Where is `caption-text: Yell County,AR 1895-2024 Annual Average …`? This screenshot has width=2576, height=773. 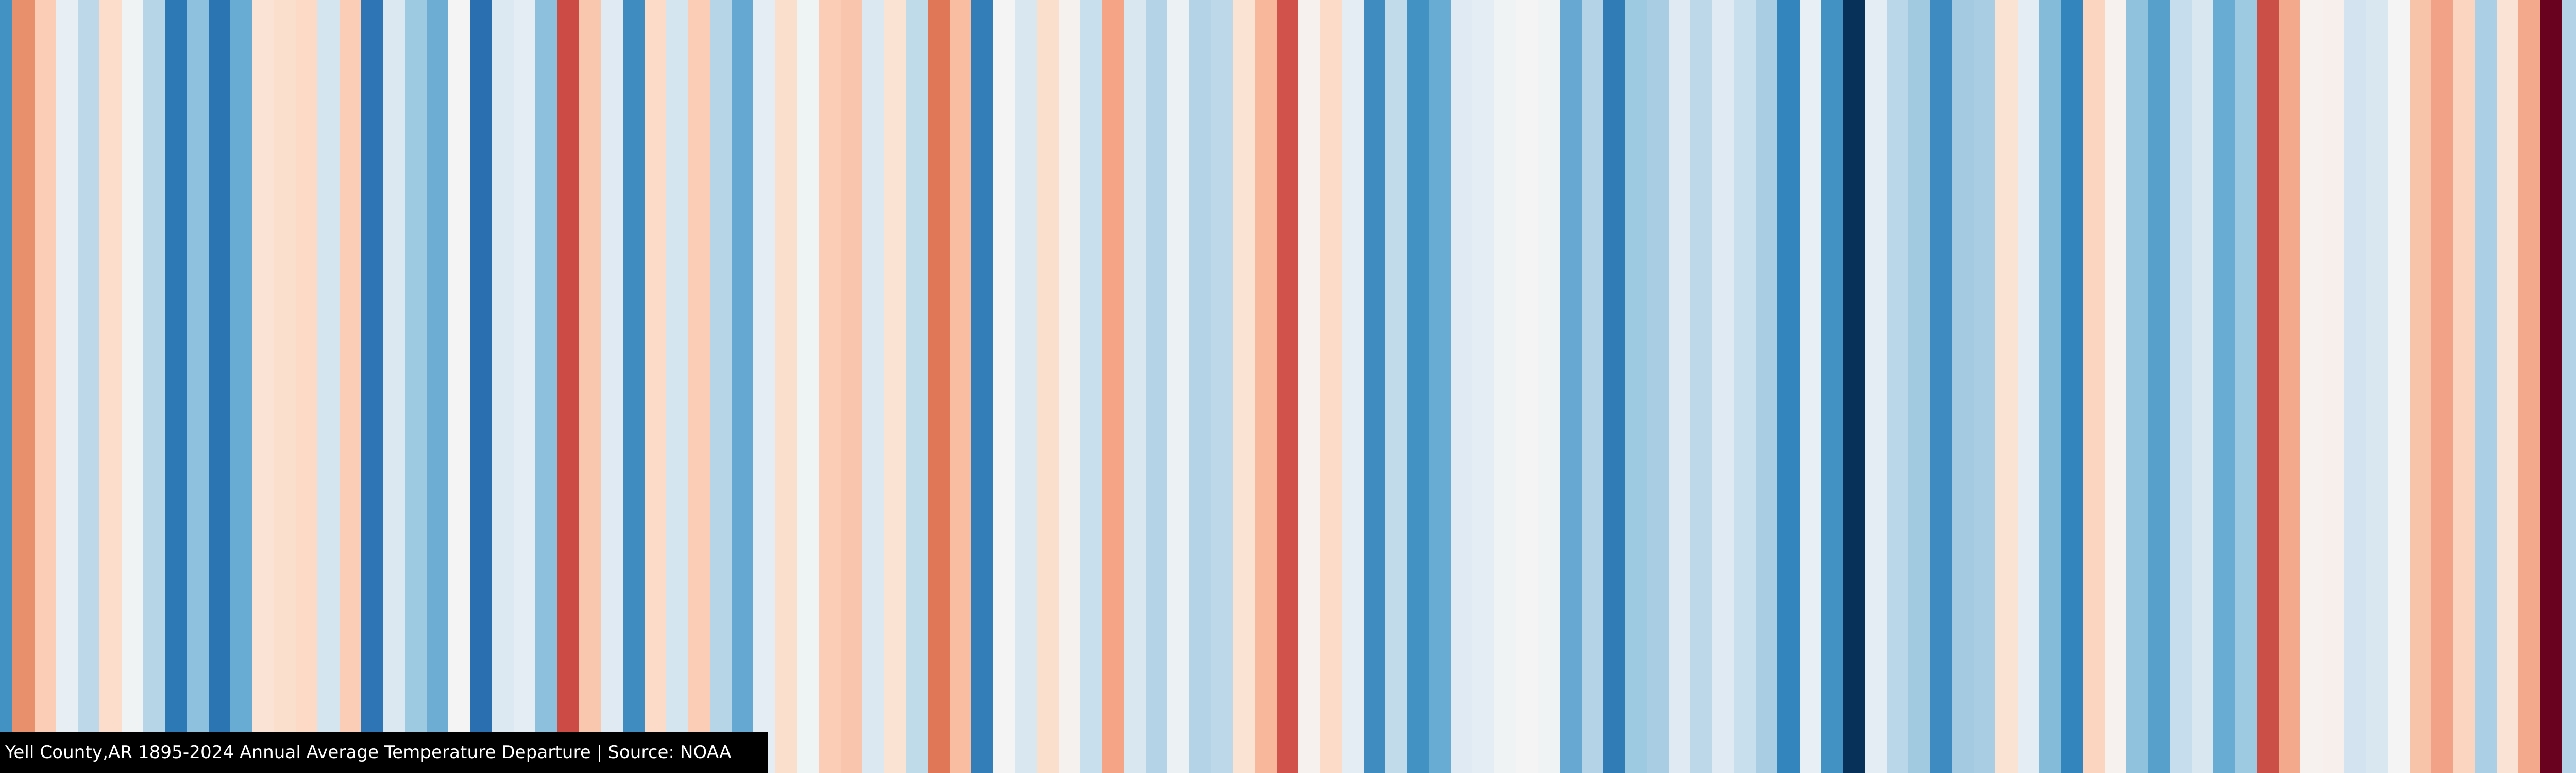
caption-text: Yell County,AR 1895-2024 Annual Average … is located at coordinates (369, 752).